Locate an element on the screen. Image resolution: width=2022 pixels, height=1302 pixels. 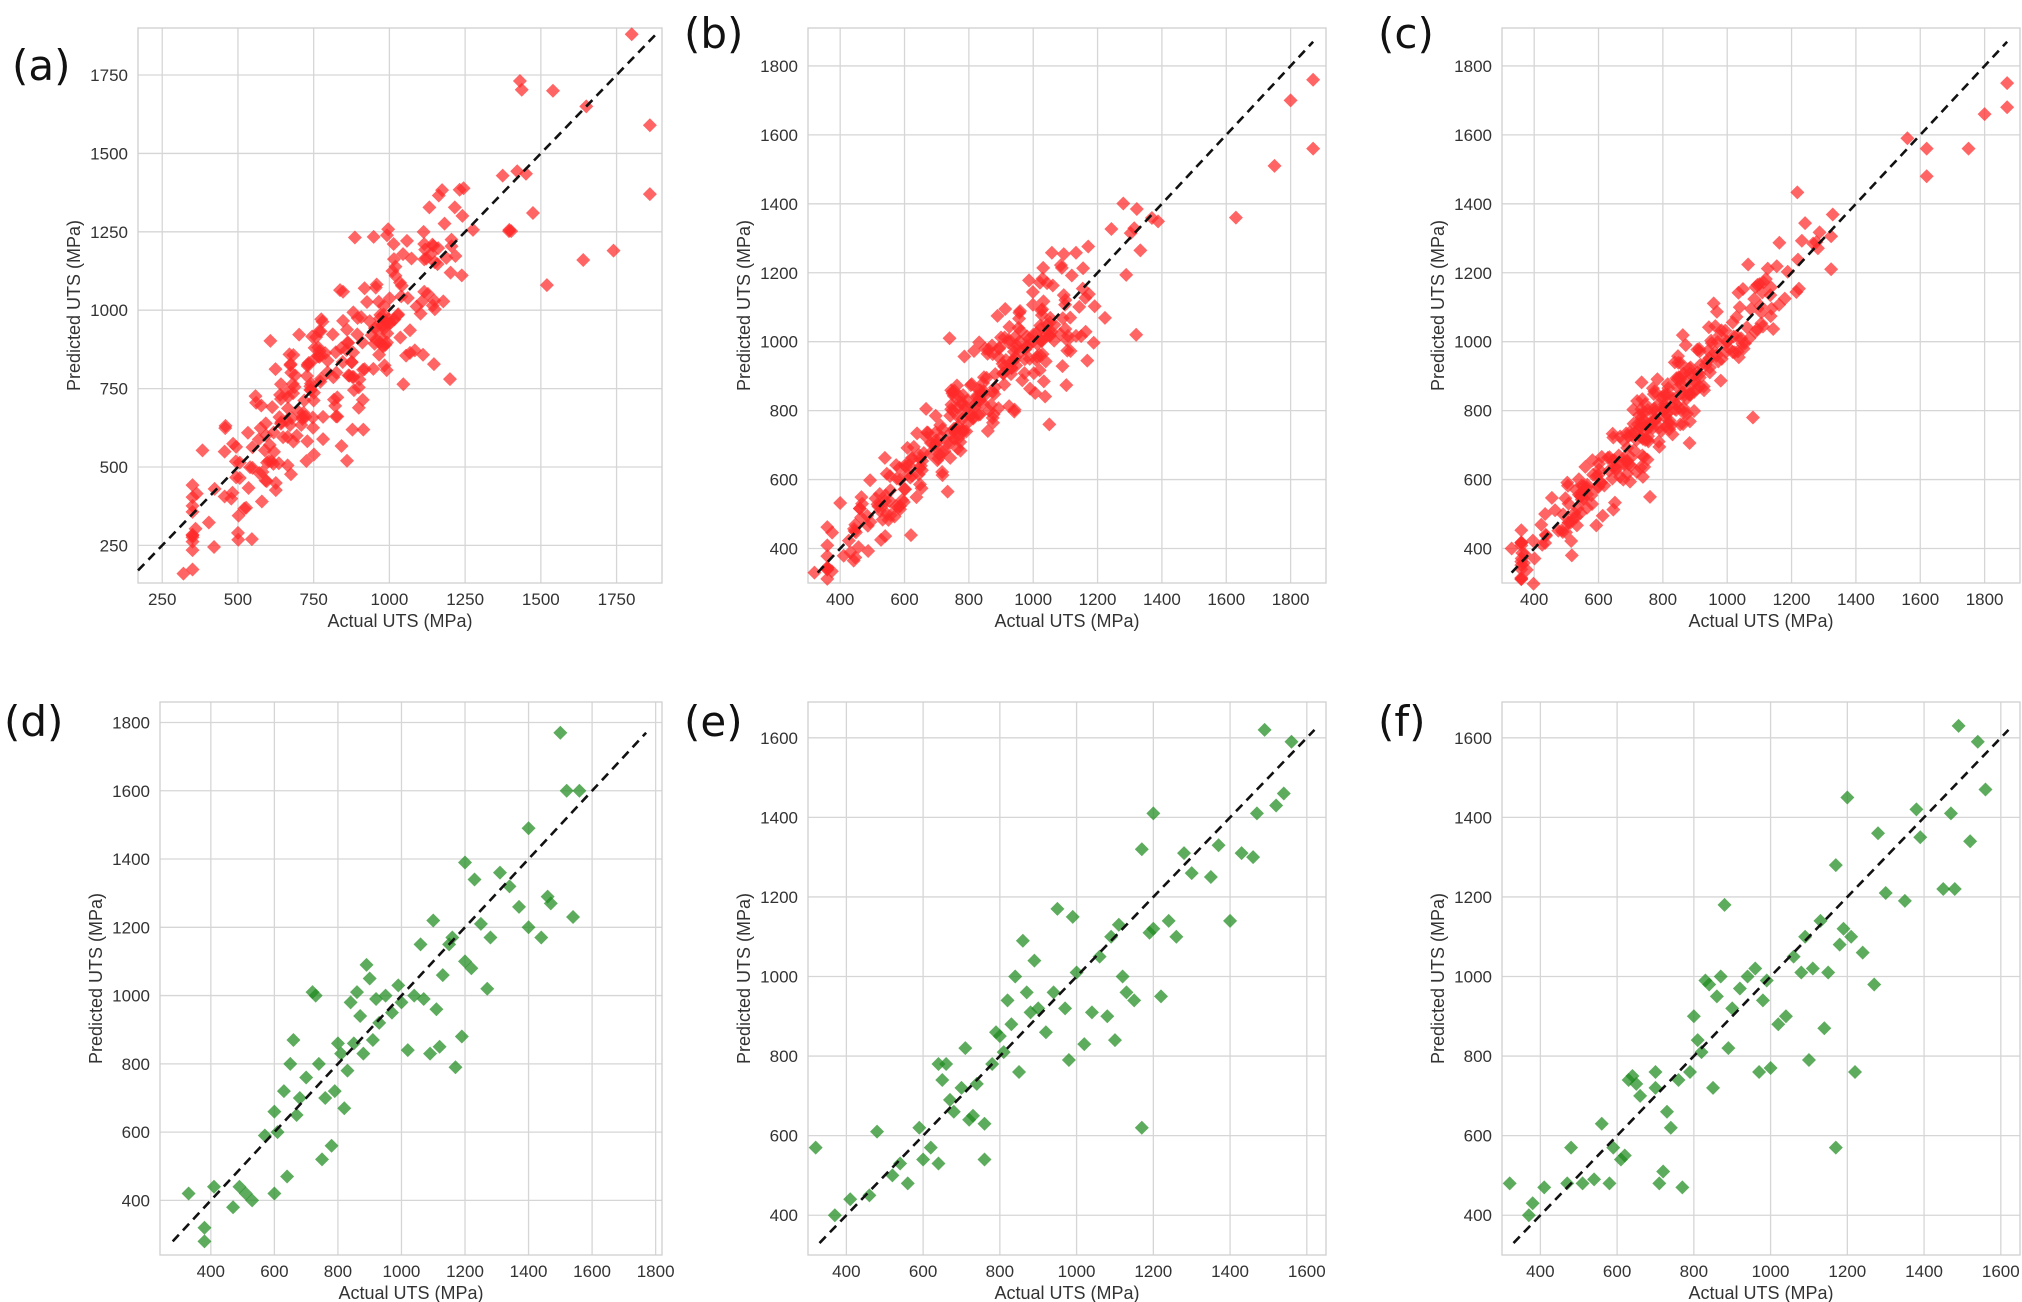
x-tick-label: 1600 is located at coordinates (1226, 599).